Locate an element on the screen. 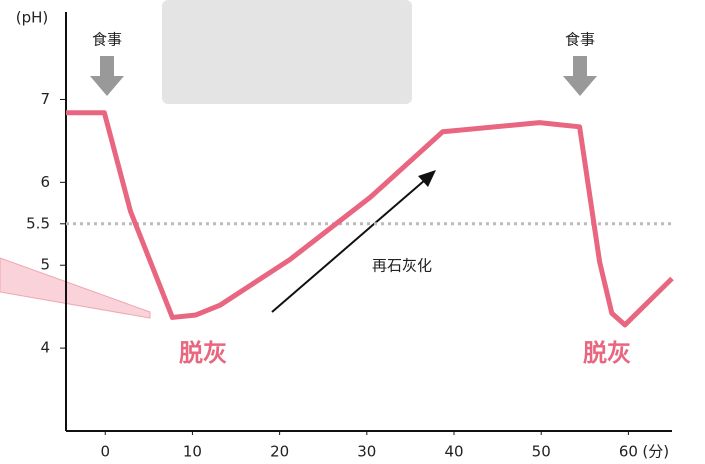 This screenshot has width=705, height=464. x-label: (分) is located at coordinates (655, 452).